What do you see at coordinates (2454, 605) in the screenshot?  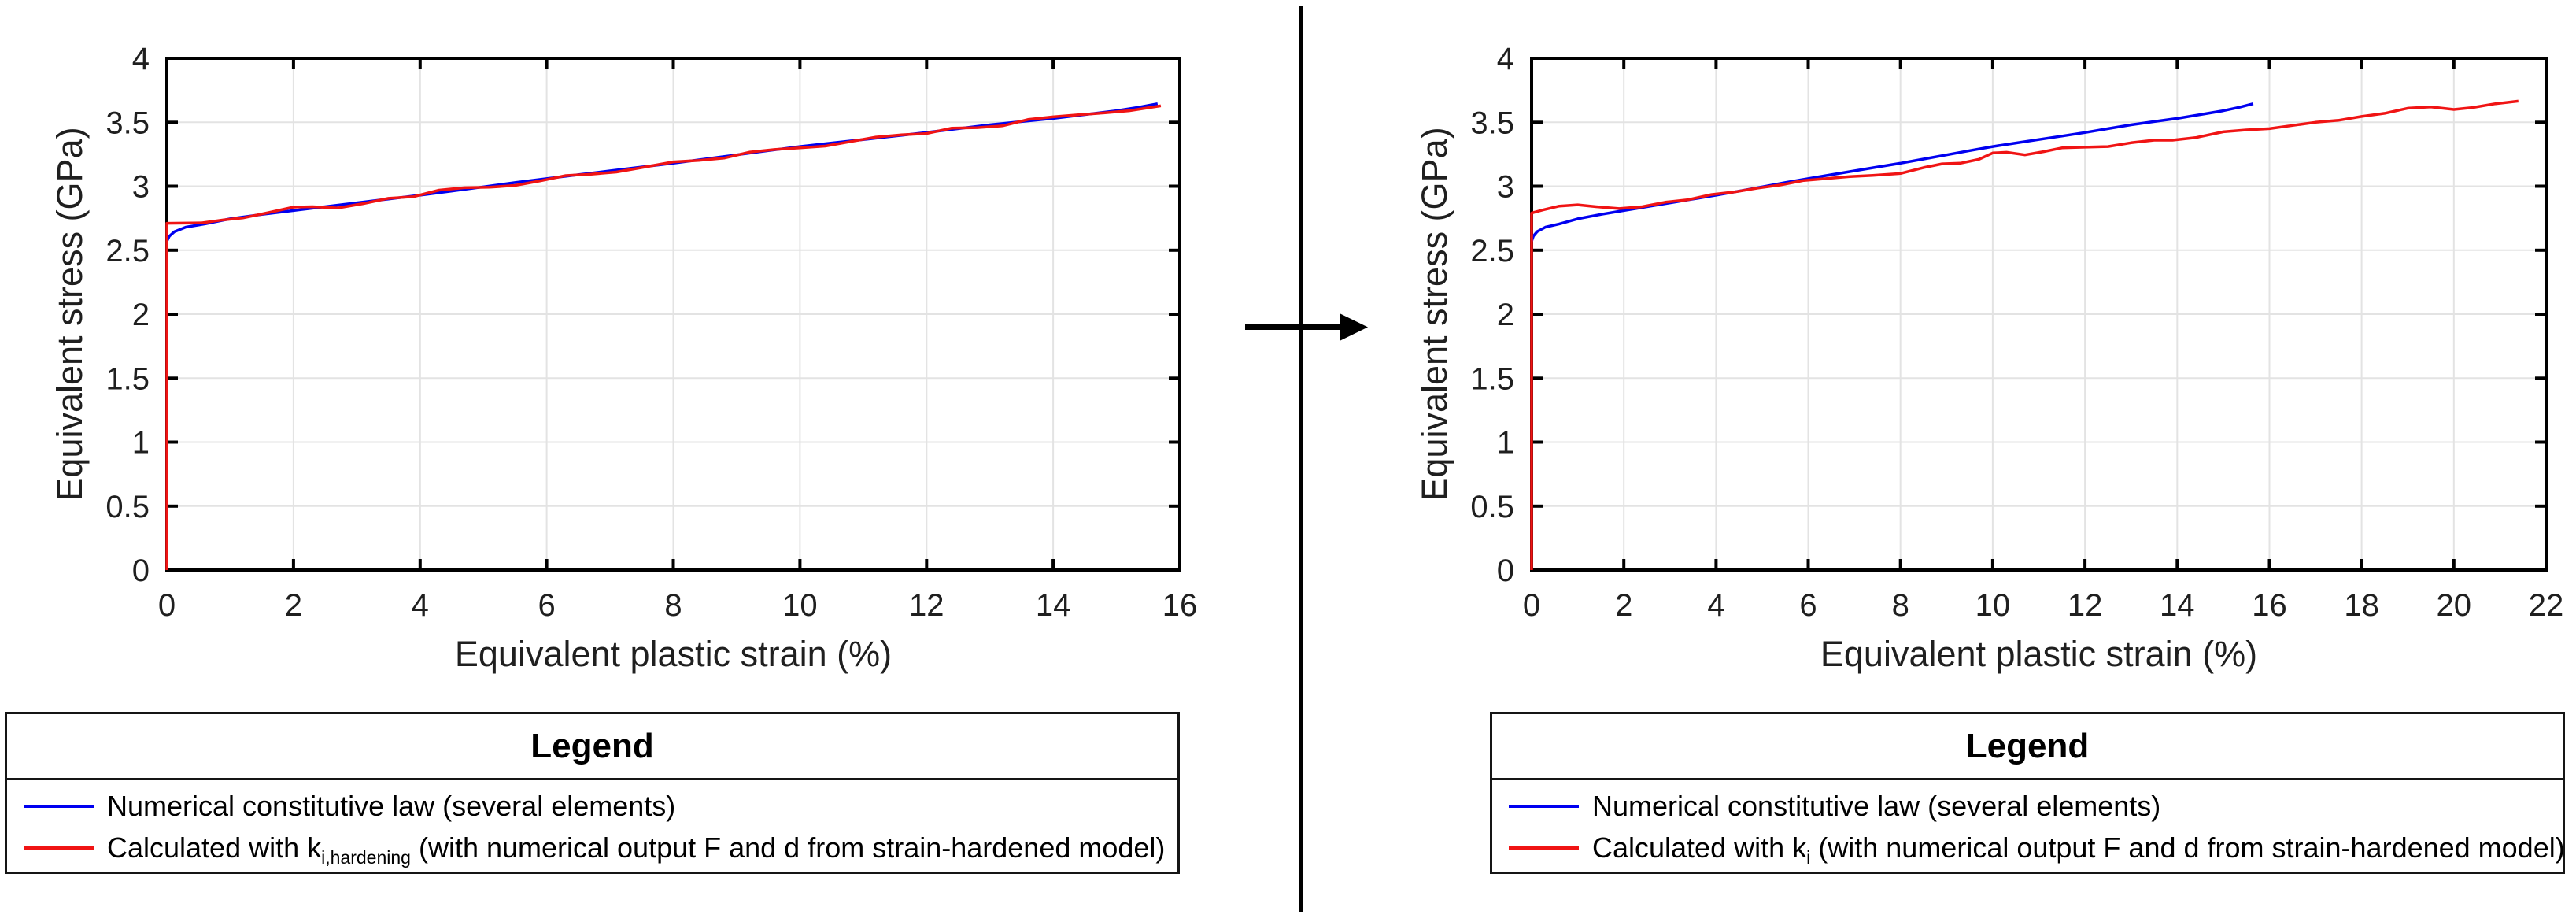 I see `x-tick-label: 20` at bounding box center [2454, 605].